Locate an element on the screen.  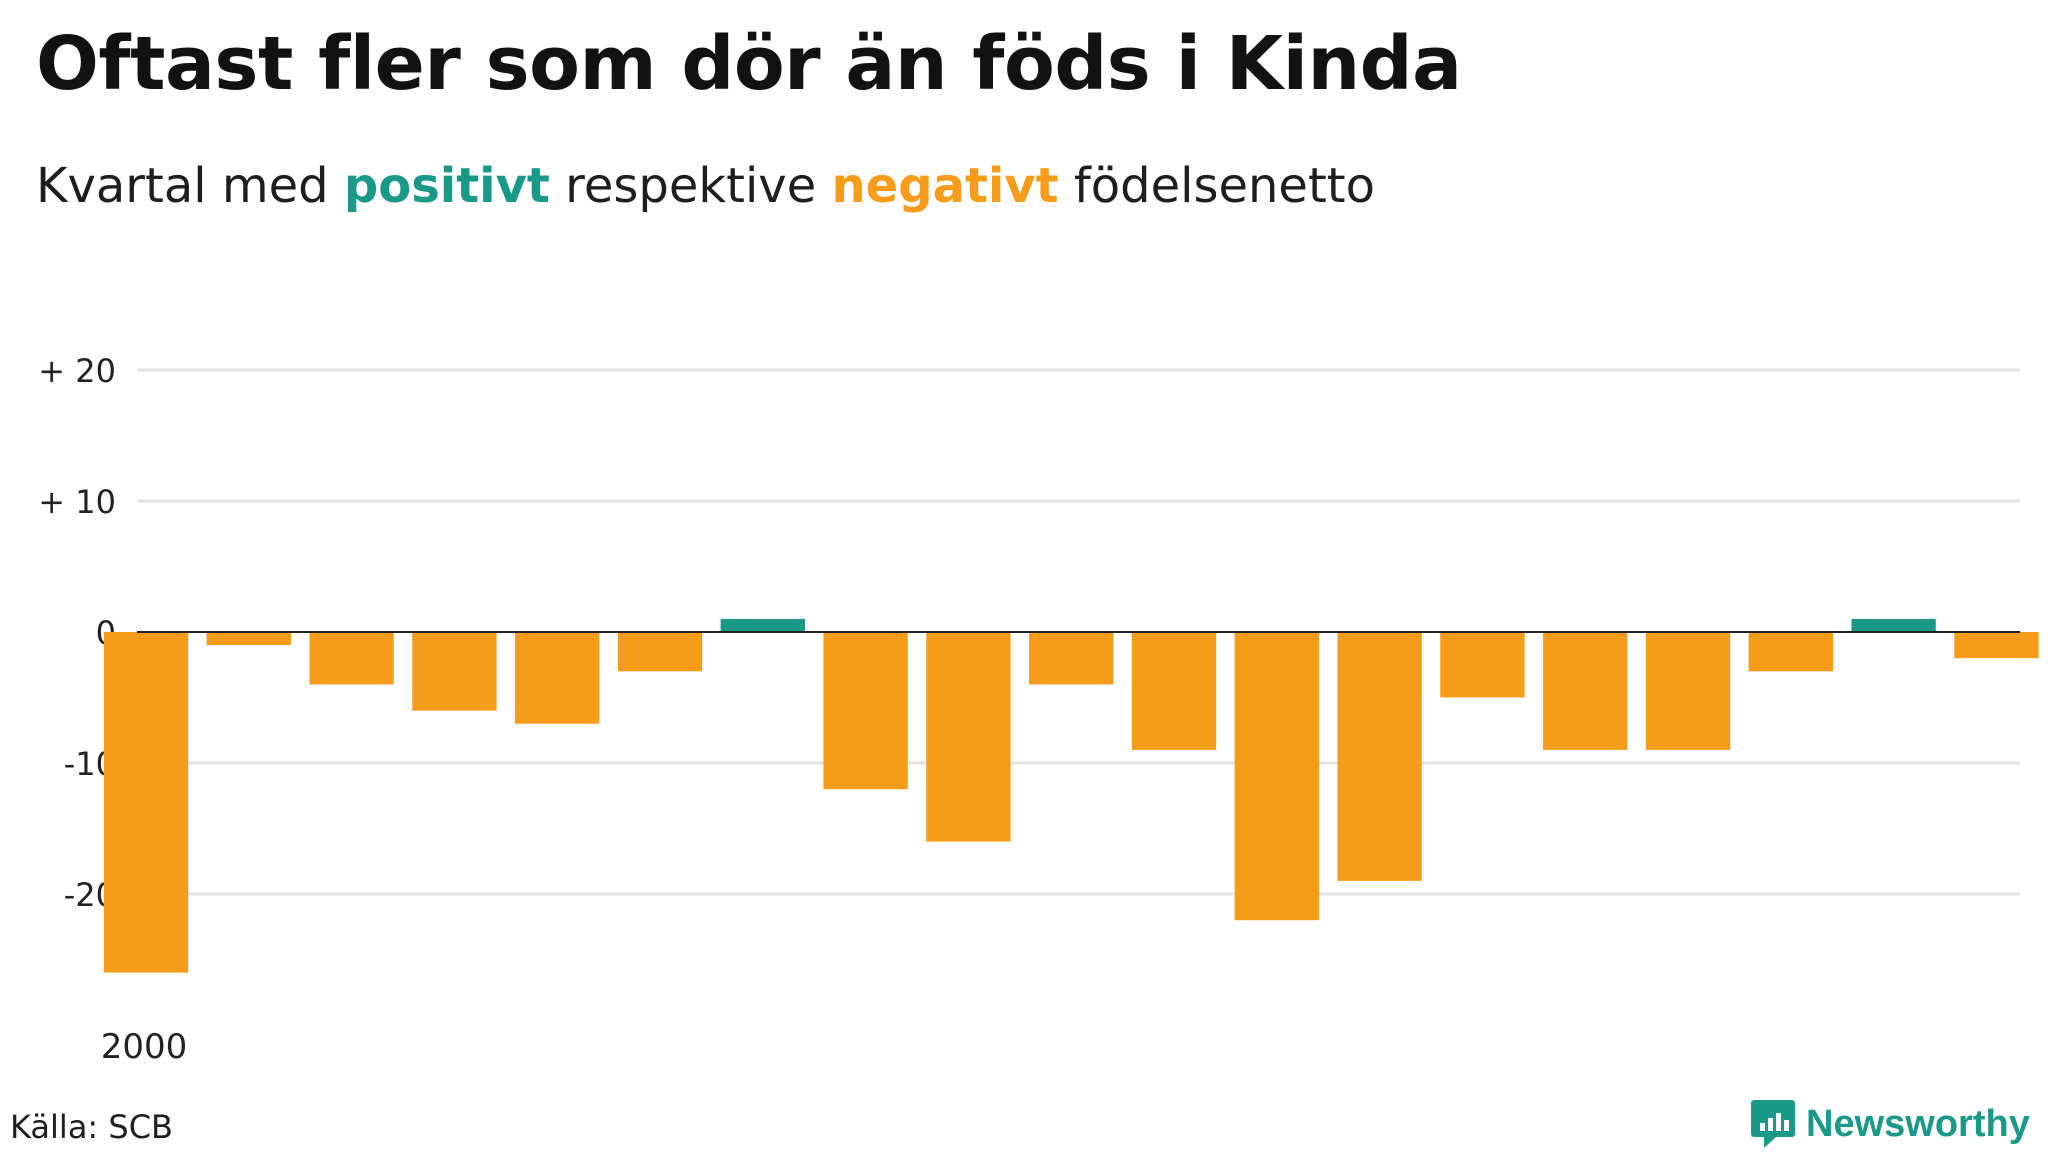
x-tick-label: 2000 is located at coordinates (144, 1047).